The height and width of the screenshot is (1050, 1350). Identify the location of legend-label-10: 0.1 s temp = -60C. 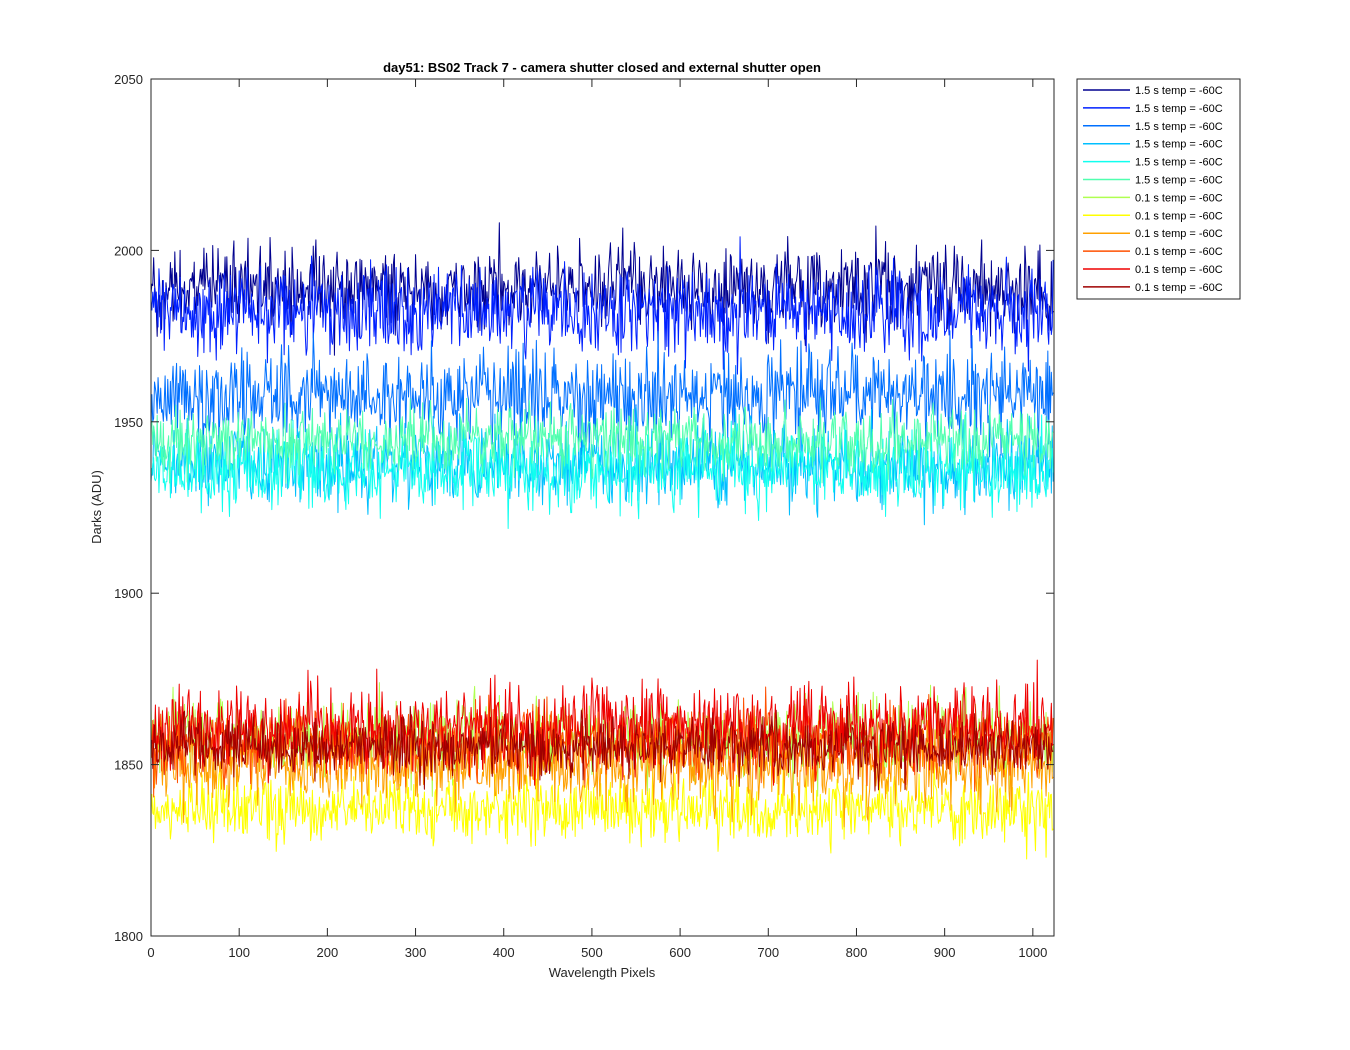
(1179, 252).